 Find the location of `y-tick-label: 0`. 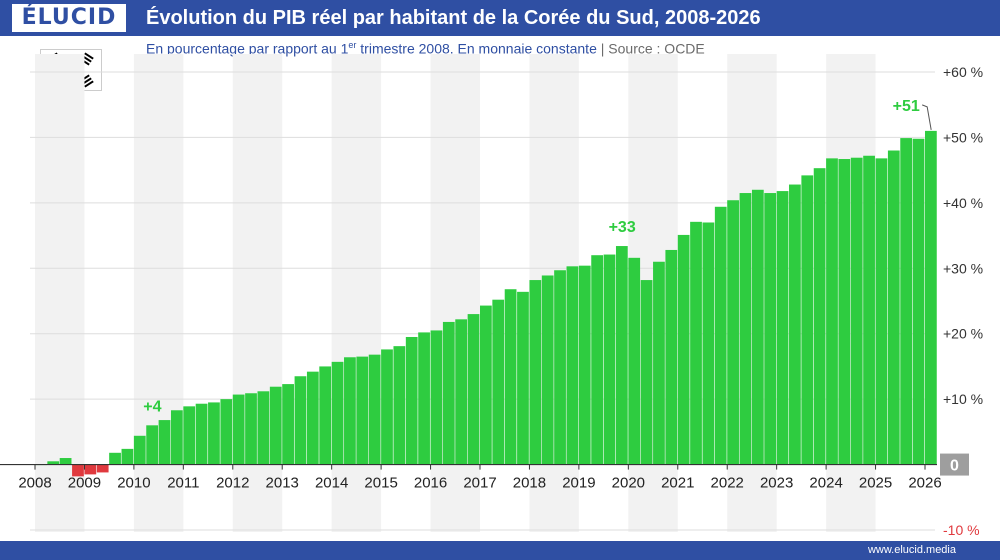

y-tick-label: 0 is located at coordinates (954, 466).